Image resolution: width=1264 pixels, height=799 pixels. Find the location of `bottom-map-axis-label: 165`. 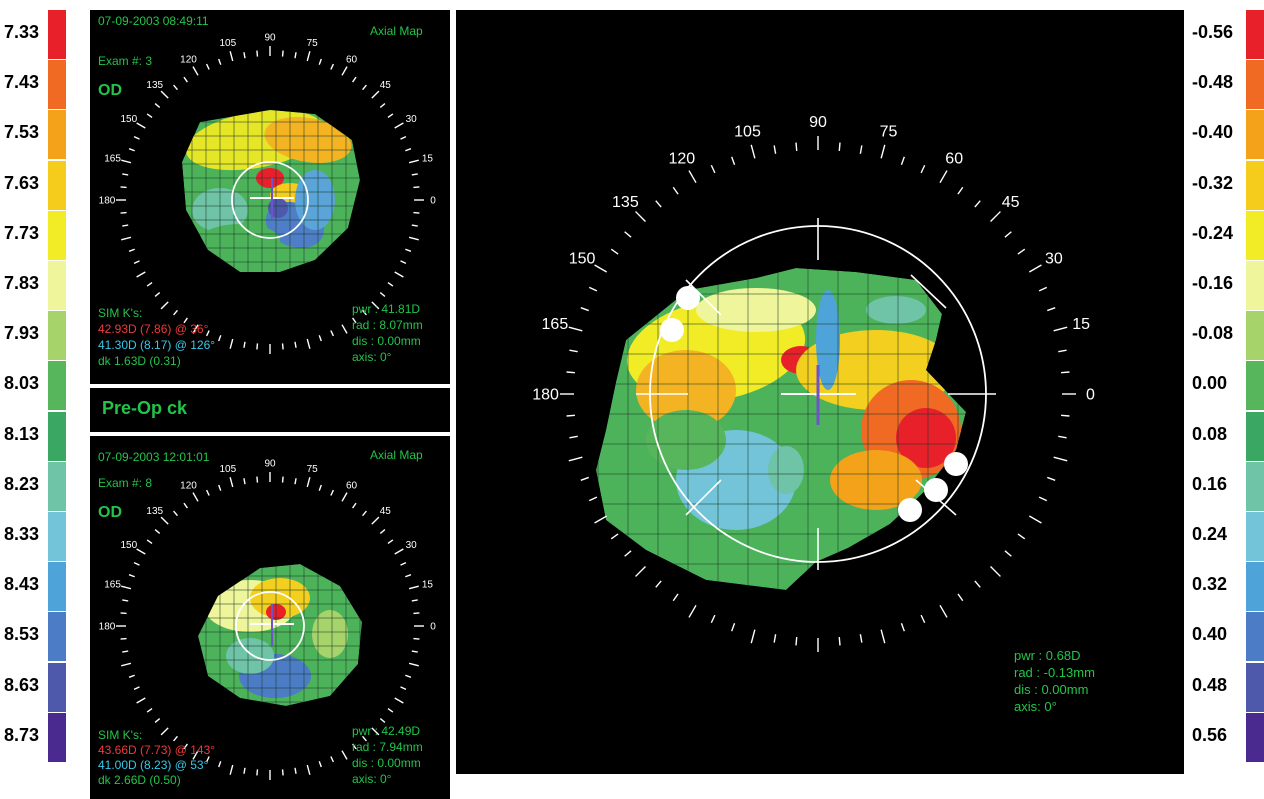

bottom-map-axis-label: 165 is located at coordinates (112, 584).